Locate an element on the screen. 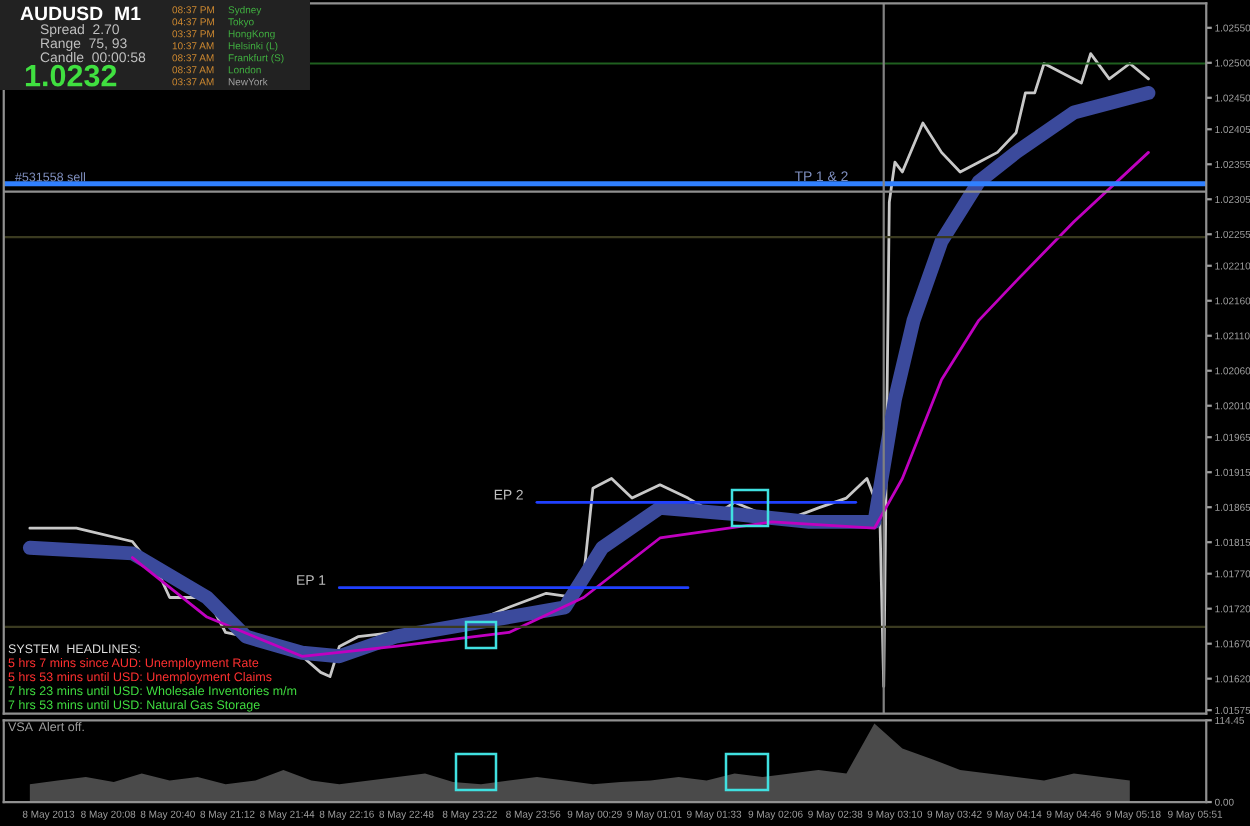  annotation: 1.0232 is located at coordinates (71, 75).